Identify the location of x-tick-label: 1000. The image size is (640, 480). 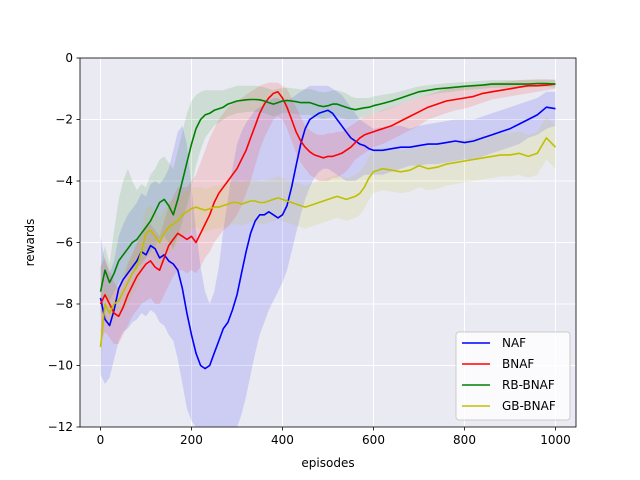
(555, 440).